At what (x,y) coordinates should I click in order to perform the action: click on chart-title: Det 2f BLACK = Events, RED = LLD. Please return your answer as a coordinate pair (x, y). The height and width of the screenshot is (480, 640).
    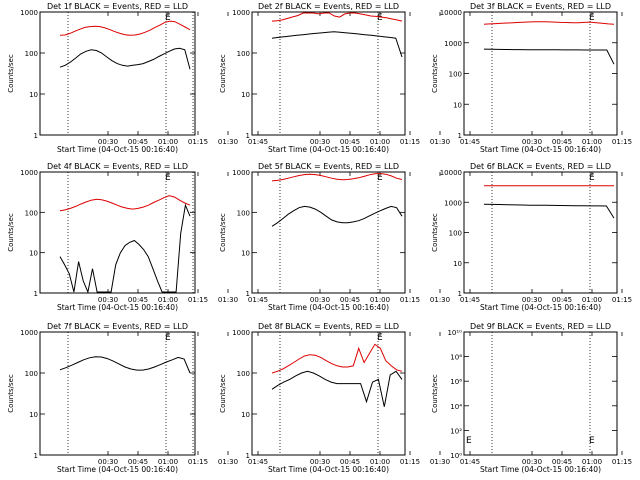
    Looking at the image, I should click on (328, 6).